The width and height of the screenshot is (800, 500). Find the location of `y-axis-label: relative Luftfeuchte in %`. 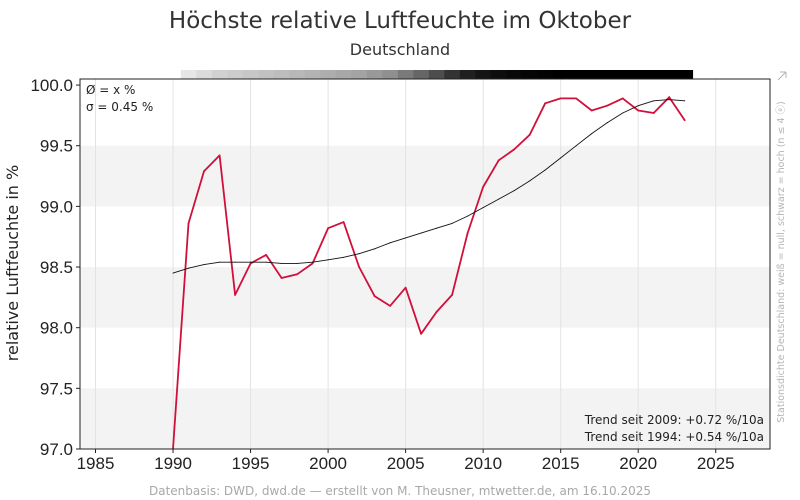

y-axis-label: relative Luftfeuchte in % is located at coordinates (12, 263).